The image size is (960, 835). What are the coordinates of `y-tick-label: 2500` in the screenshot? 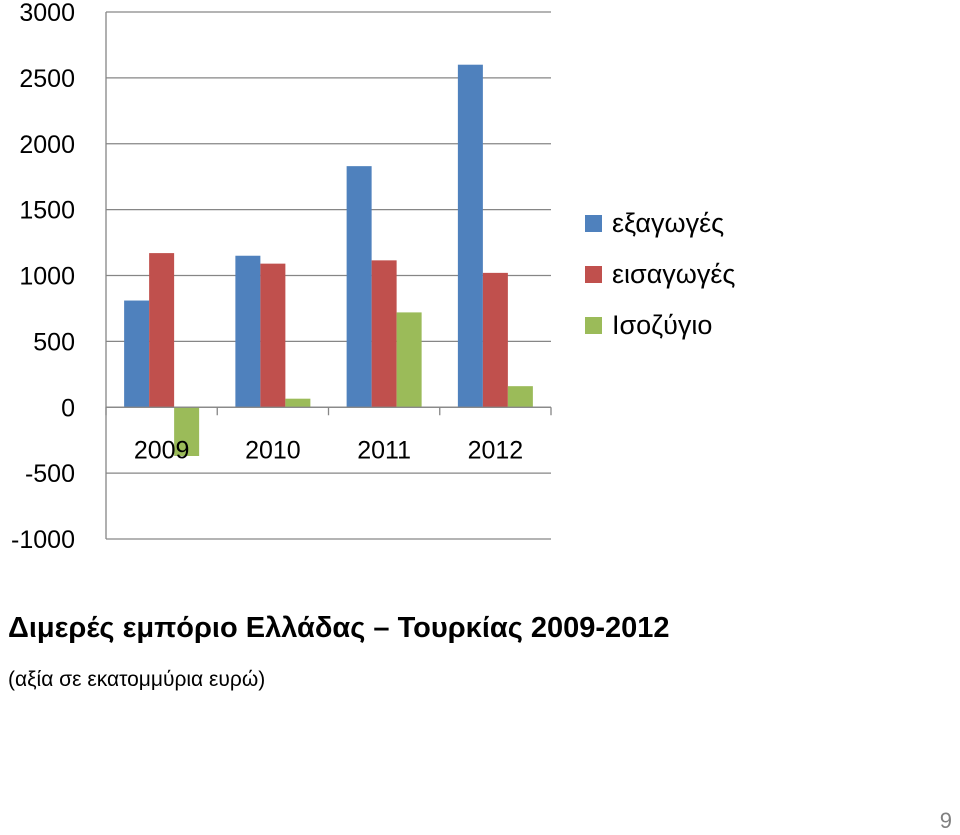 It's located at (47, 79).